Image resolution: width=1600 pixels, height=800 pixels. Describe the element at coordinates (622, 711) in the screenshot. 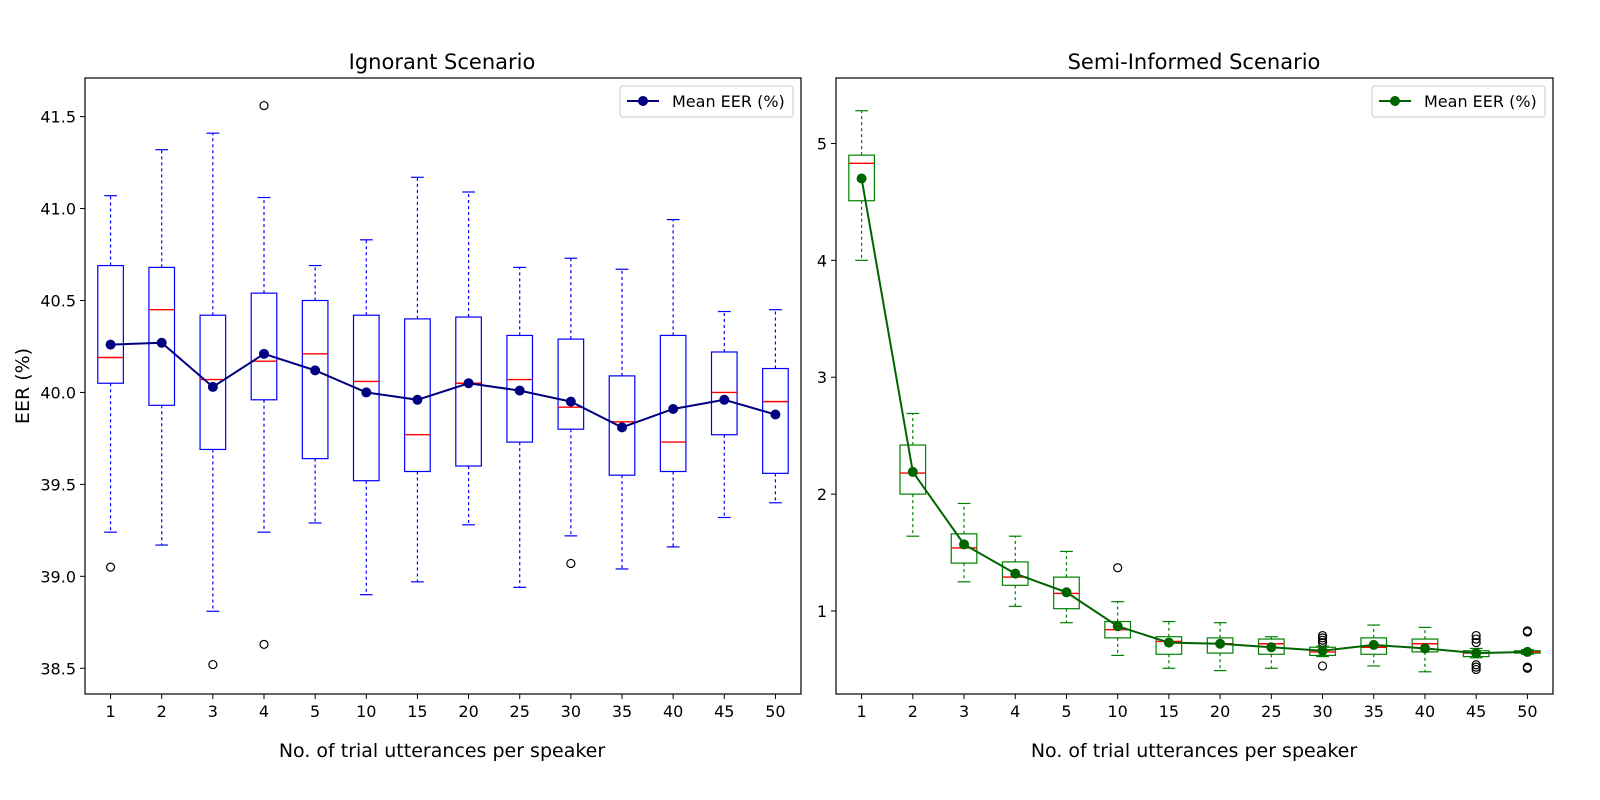

I see `x-tick-label: 35` at that location.